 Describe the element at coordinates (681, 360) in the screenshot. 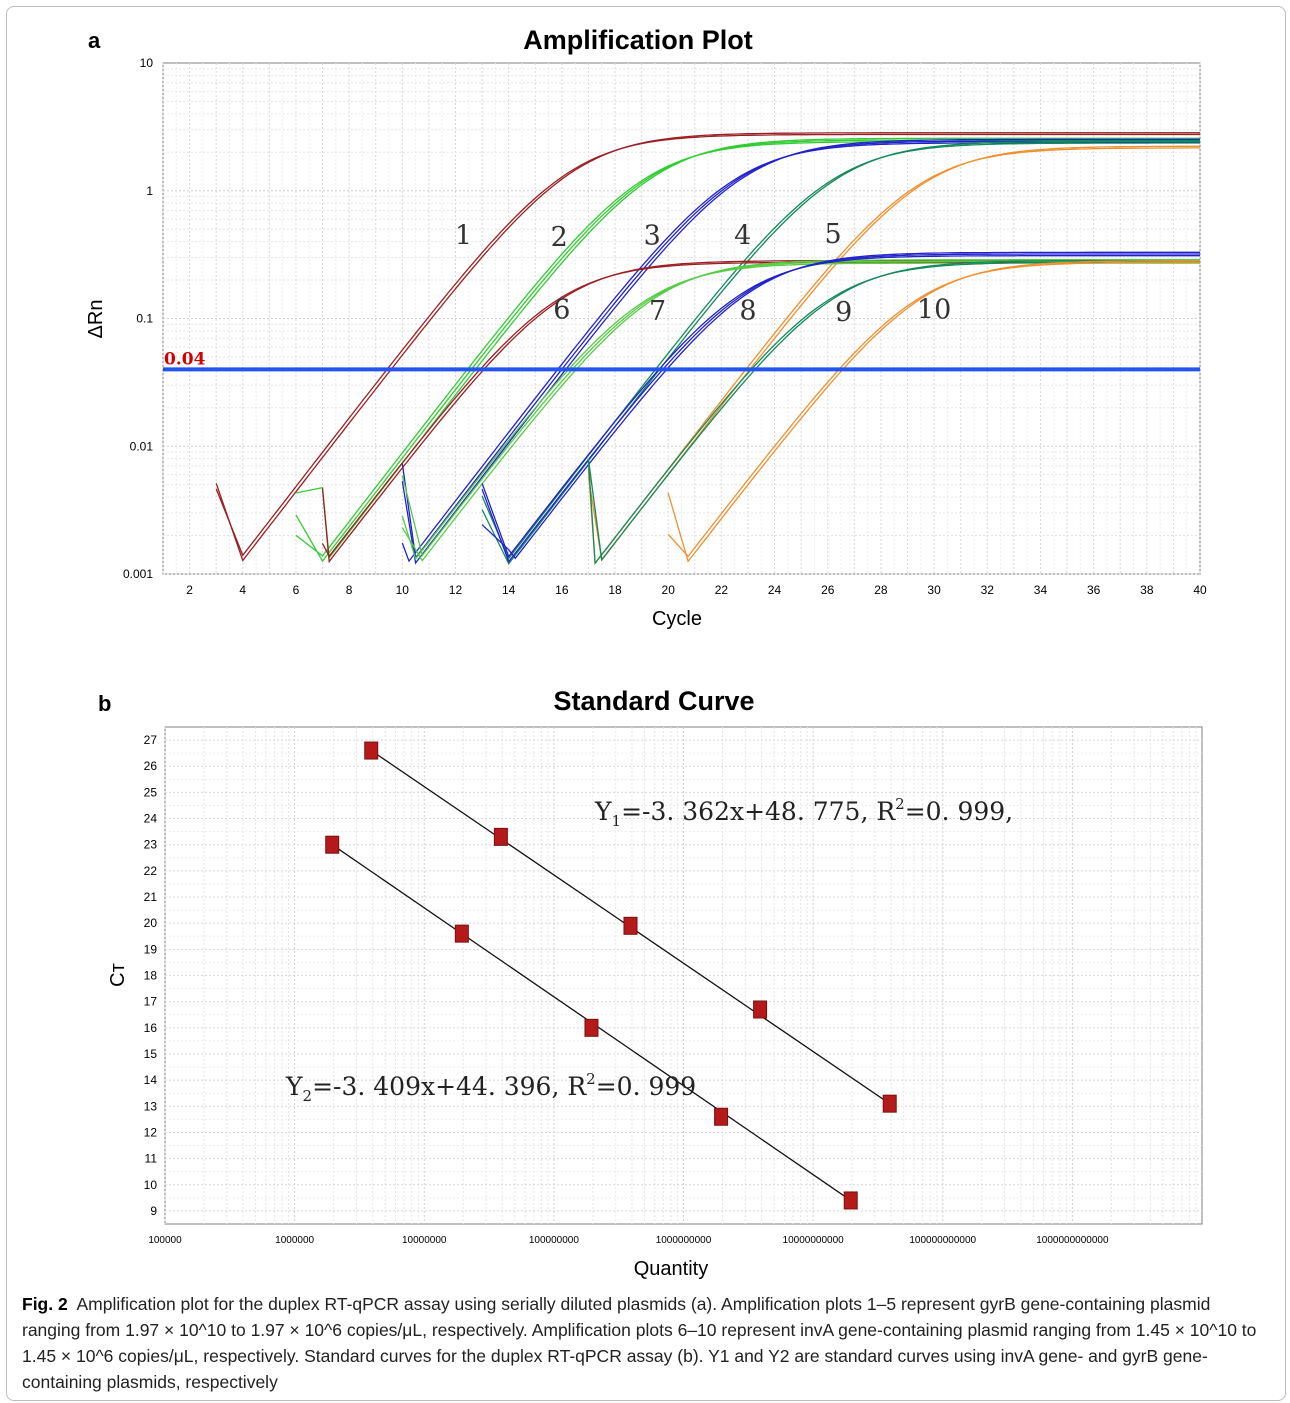

I see `threshold: 0.04` at that location.